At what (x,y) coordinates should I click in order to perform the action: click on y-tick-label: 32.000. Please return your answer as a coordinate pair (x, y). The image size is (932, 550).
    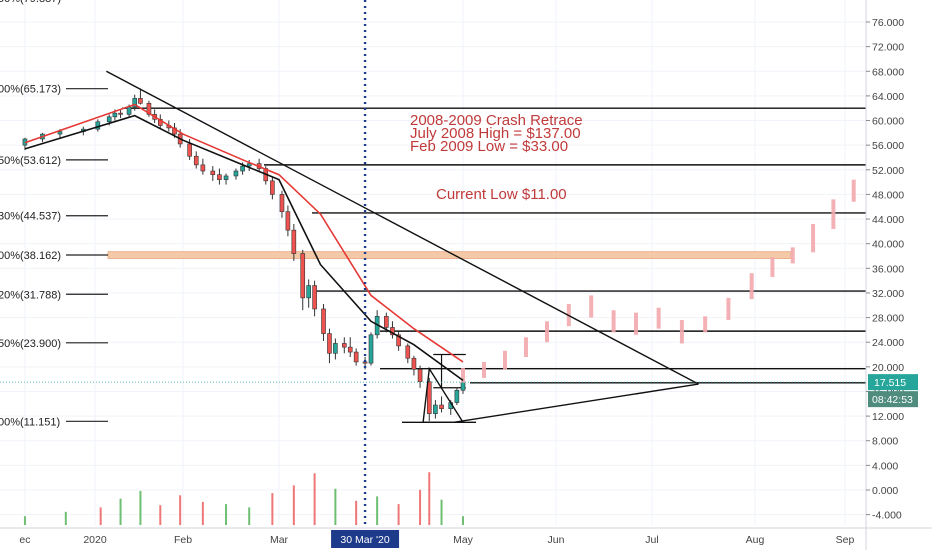
    Looking at the image, I should click on (888, 294).